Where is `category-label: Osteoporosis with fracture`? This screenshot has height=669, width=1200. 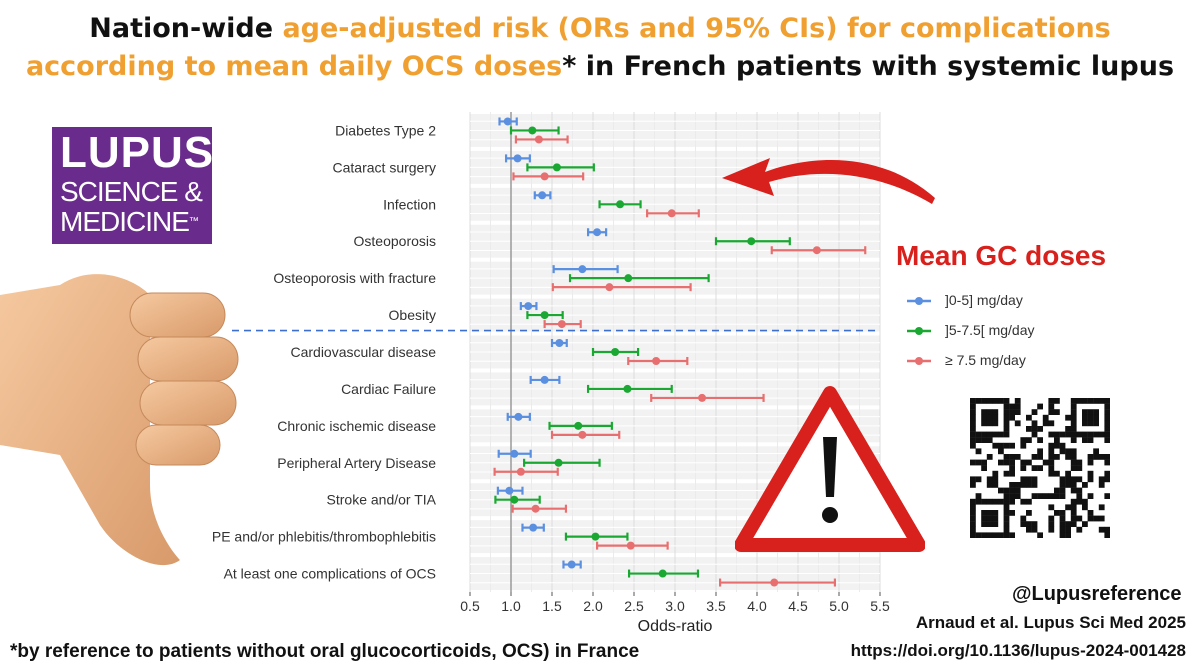
category-label: Osteoporosis with fracture is located at coordinates (354, 278).